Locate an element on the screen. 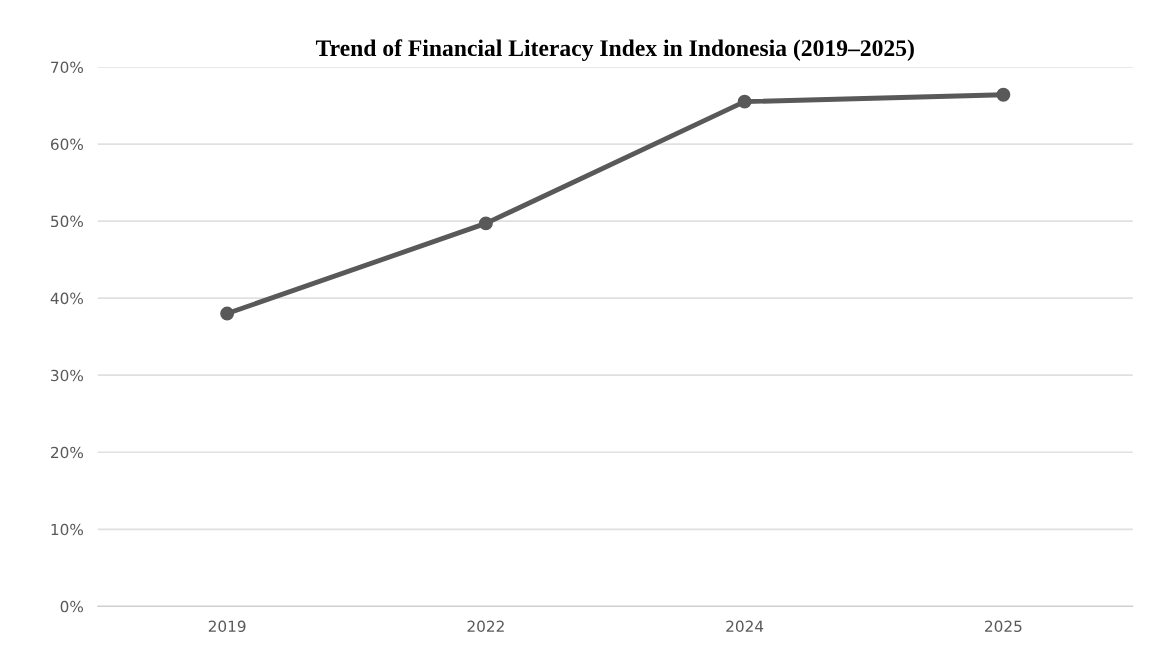 The width and height of the screenshot is (1150, 670). y-tick-label: 10% is located at coordinates (67, 529).